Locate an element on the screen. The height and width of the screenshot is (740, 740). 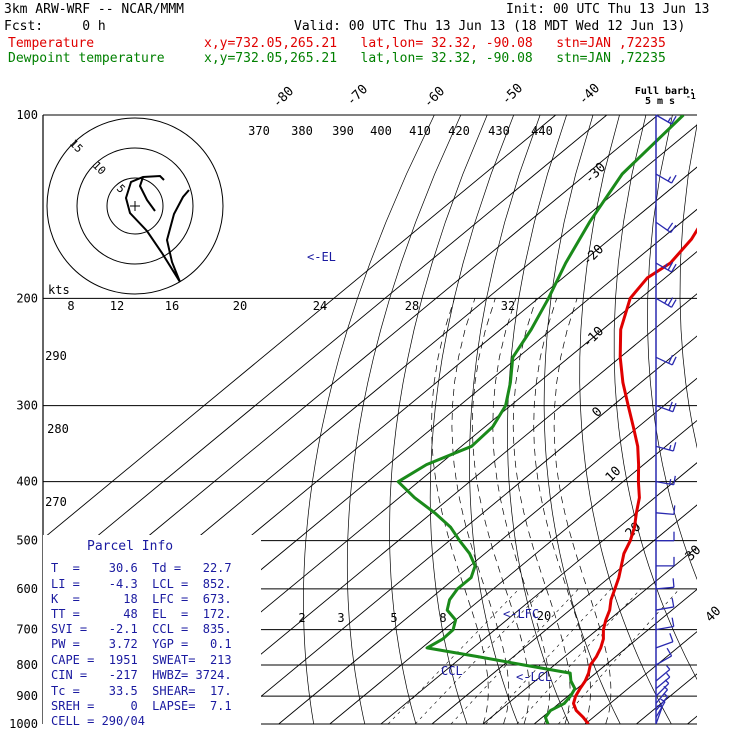
theta-tick-label: 440 is located at coordinates (542, 131).